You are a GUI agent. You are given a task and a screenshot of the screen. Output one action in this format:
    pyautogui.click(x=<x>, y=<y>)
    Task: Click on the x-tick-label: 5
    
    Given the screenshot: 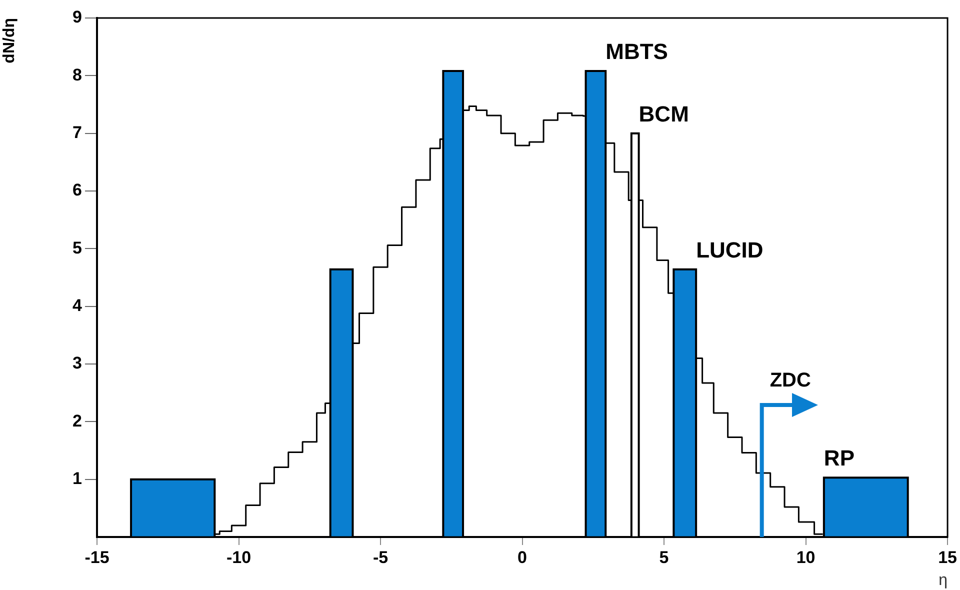 What is the action you would take?
    pyautogui.click(x=664, y=557)
    